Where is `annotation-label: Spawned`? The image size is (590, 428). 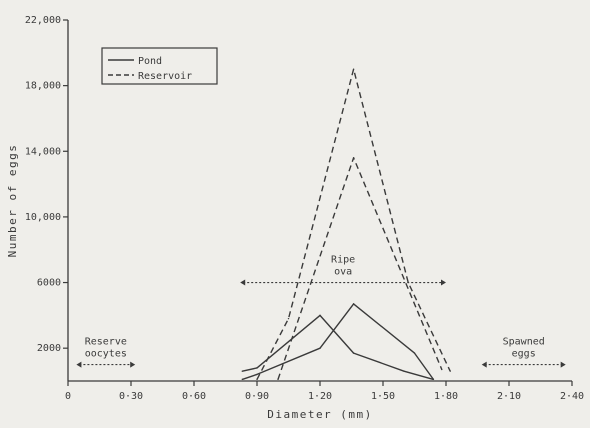
annotation-label: Spawned is located at coordinates (524, 342).